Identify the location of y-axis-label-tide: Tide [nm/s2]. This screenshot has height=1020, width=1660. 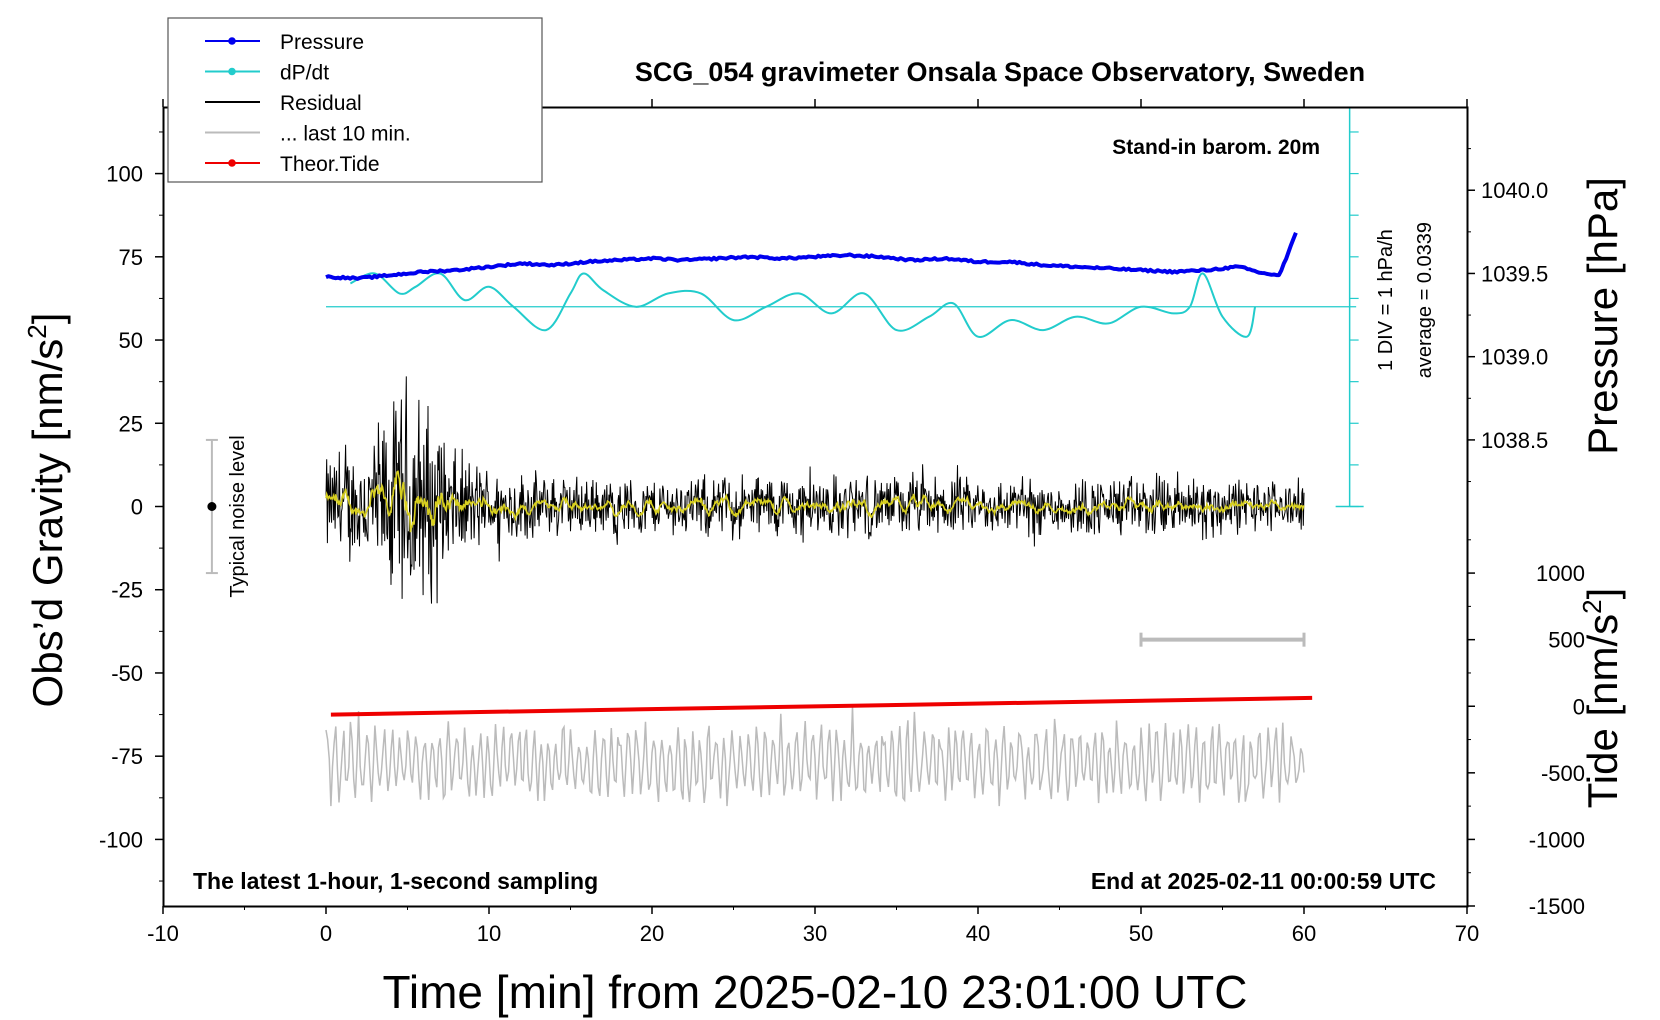
(1601, 698).